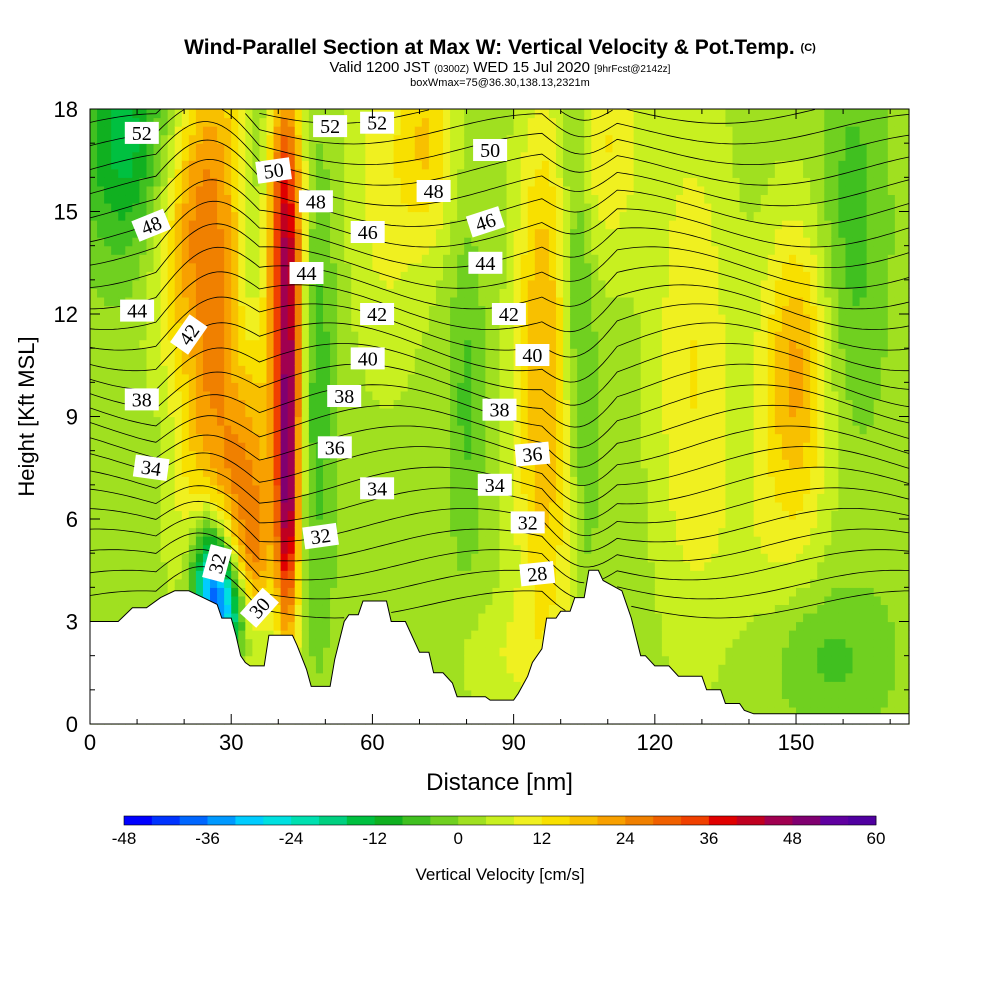 Image resolution: width=1000 pixels, height=1000 pixels. Describe the element at coordinates (531, 67) in the screenshot. I see `valid-date: WED 15 Jul 2020` at that location.